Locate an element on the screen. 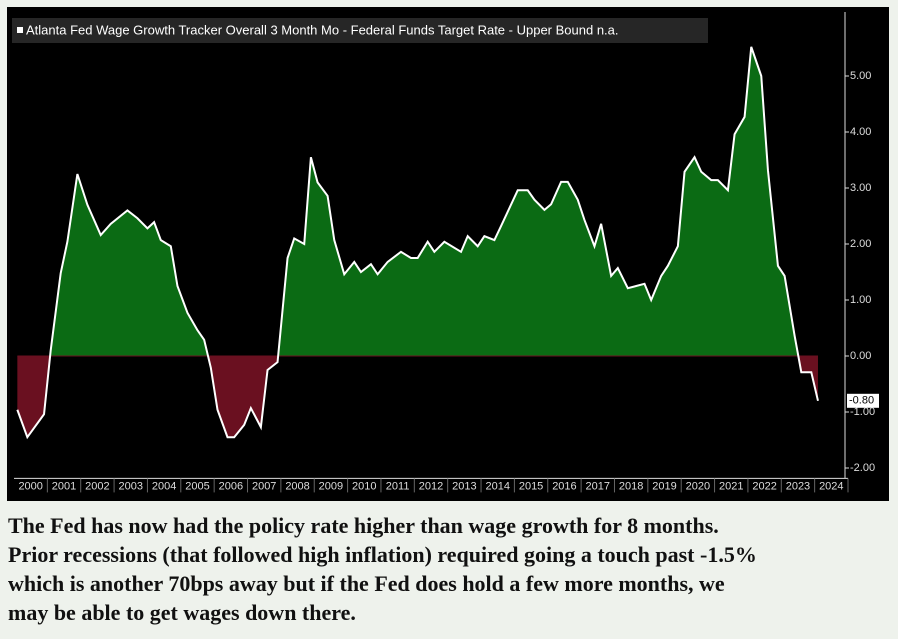 The image size is (898, 639). x-tick-label: 2006 is located at coordinates (231, 486).